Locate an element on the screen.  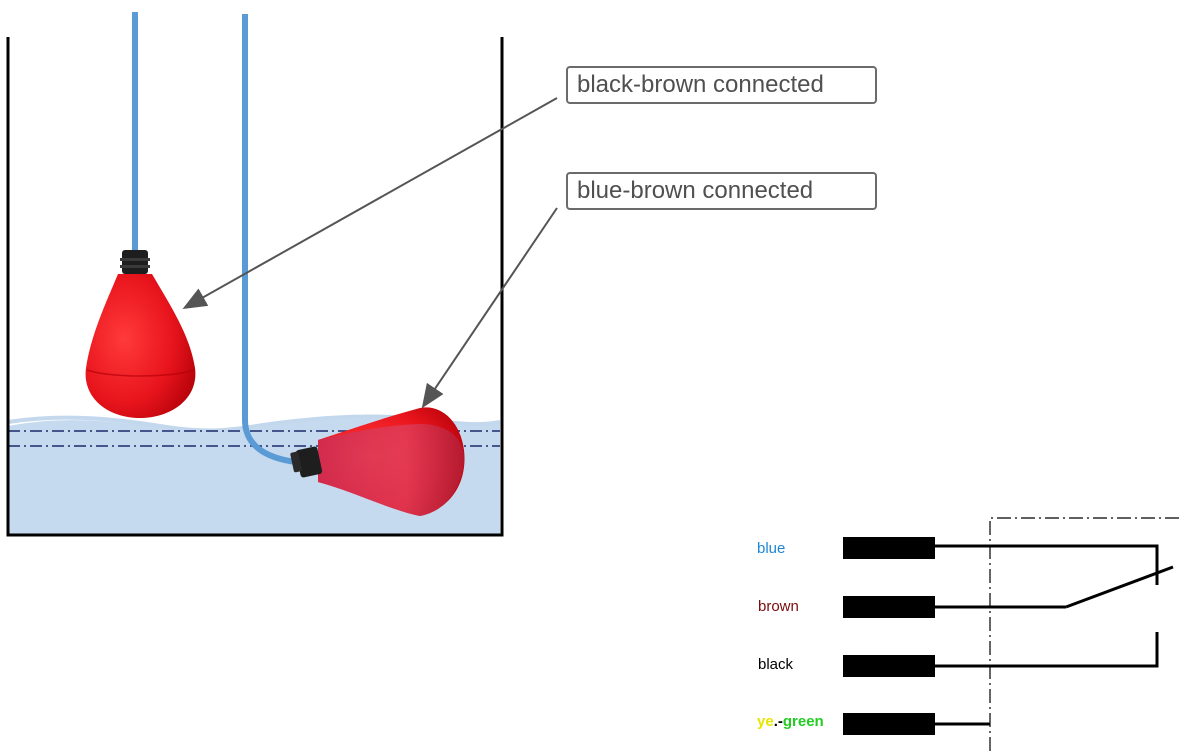
terminal-brown is located at coordinates (889, 607).